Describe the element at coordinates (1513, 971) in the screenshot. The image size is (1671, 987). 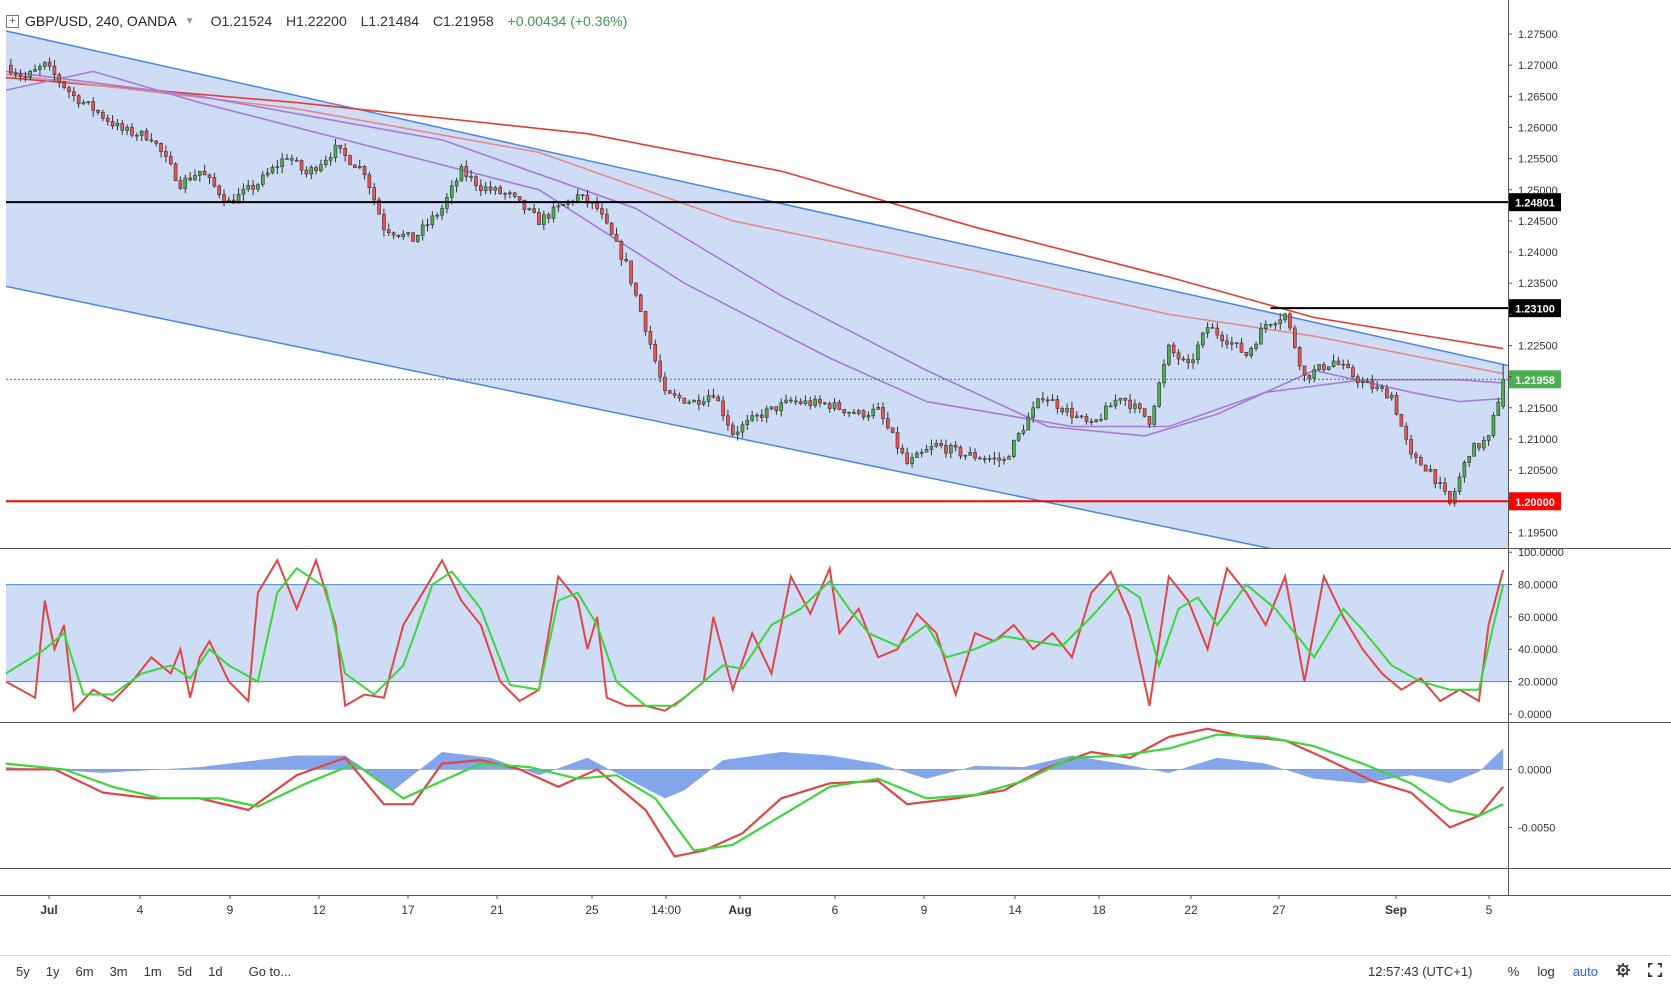
I see `percent-toggle: %` at that location.